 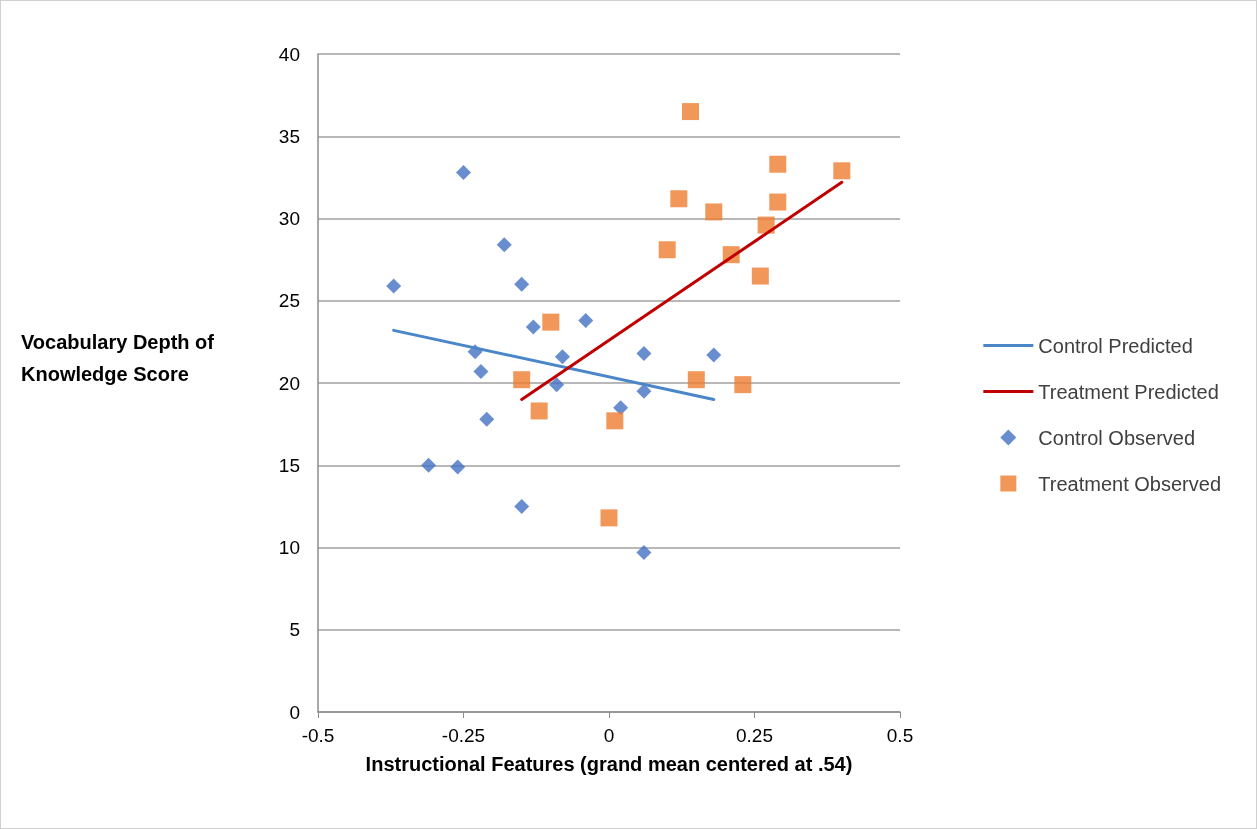 What do you see at coordinates (120, 358) in the screenshot?
I see `y-axis-title: Vocabulary Depth of Knowledge Score` at bounding box center [120, 358].